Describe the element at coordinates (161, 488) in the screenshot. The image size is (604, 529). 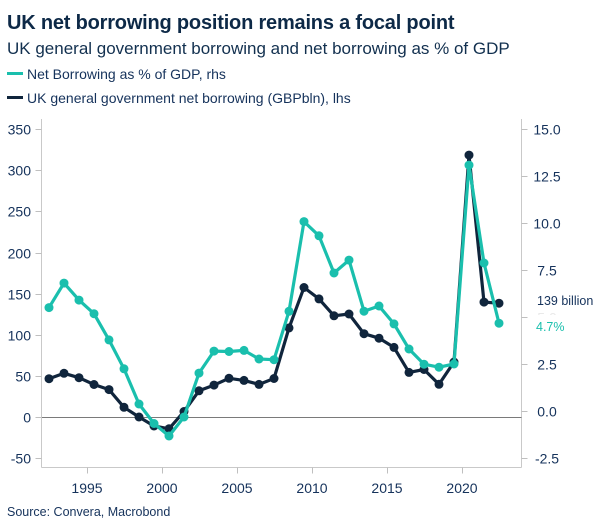
I see `svg-text: 2000` at that location.